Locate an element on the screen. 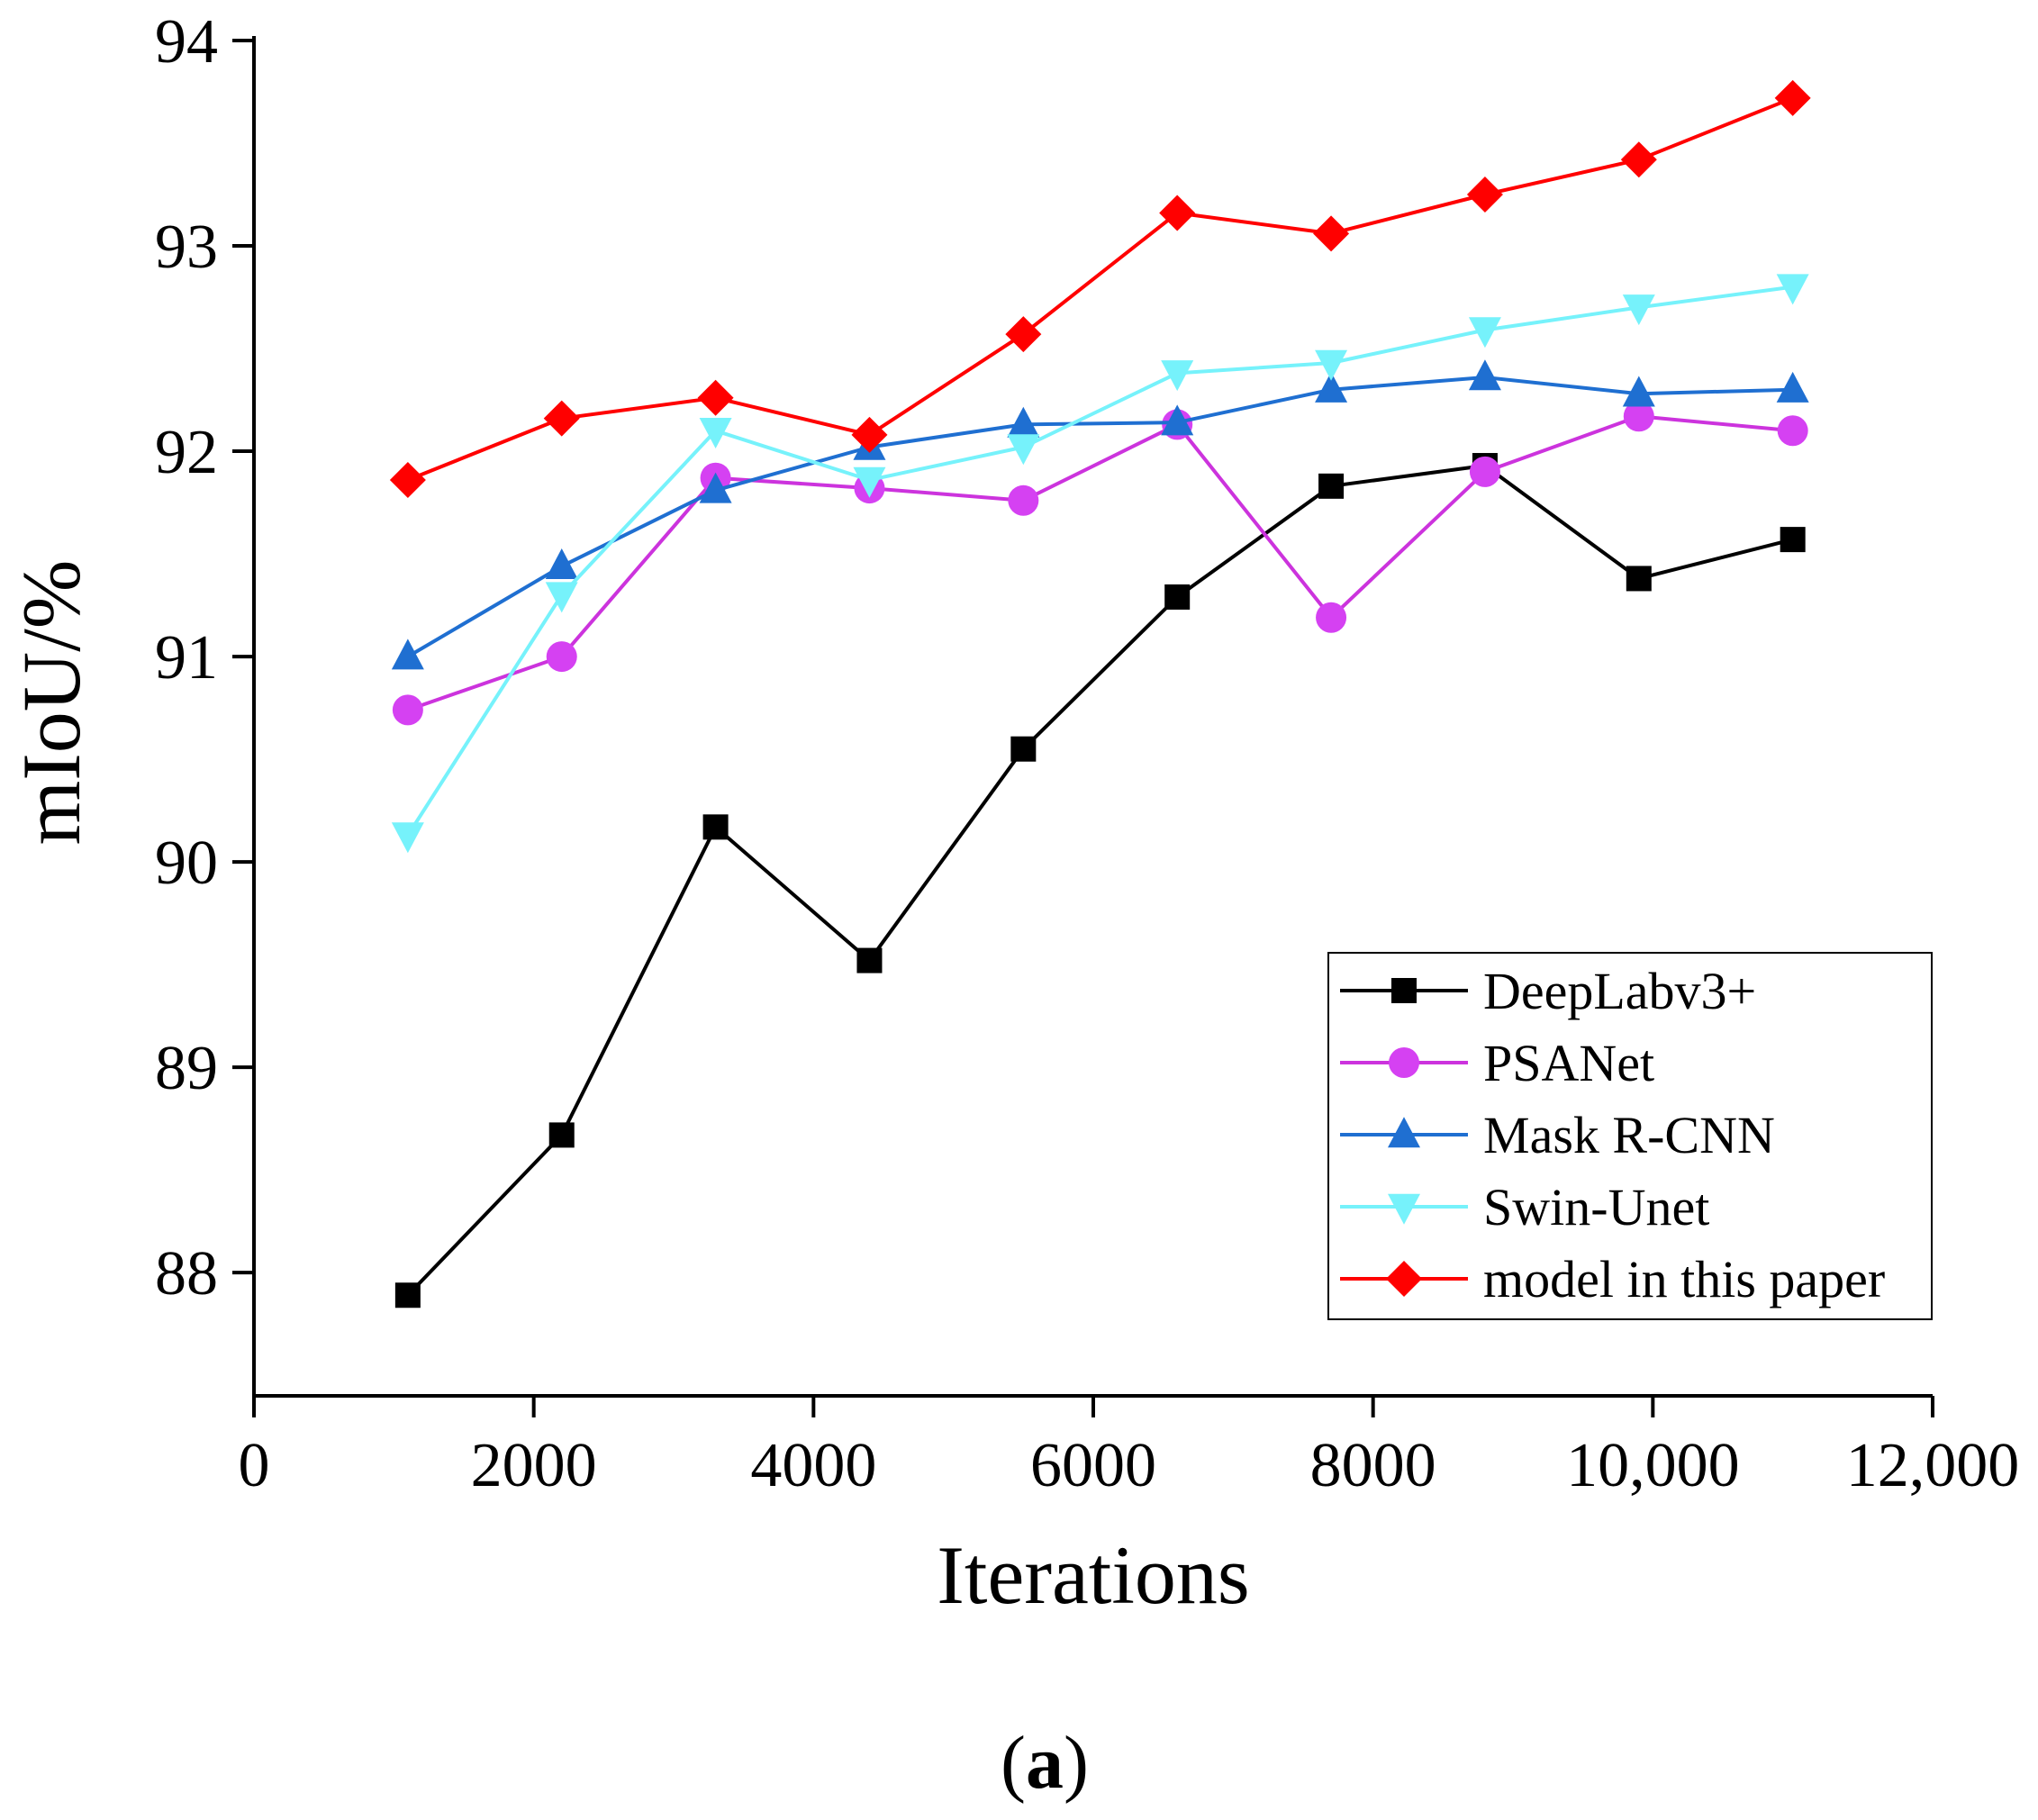  legend-marker-deeplabv3 is located at coordinates (1404, 991).